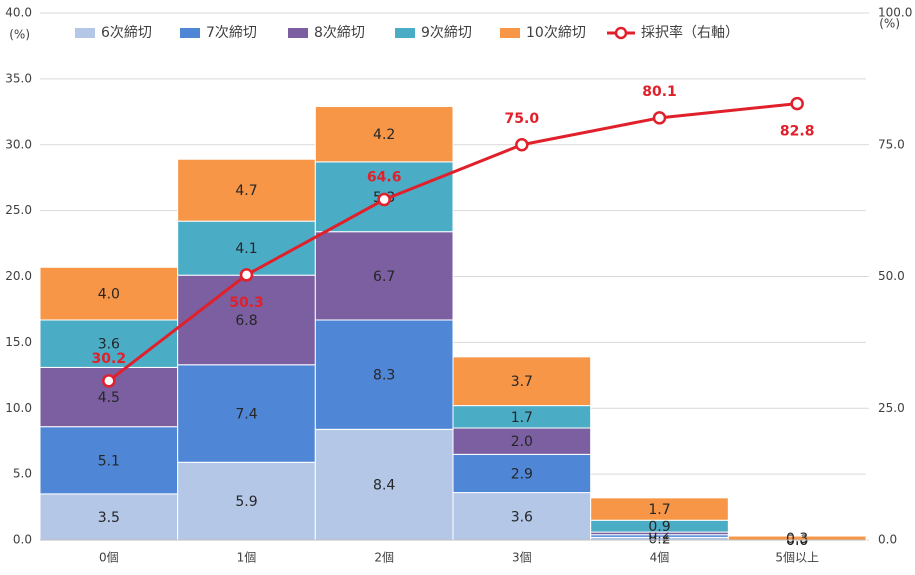 Image resolution: width=915 pixels, height=575 pixels. What do you see at coordinates (109, 398) in the screenshot?
I see `bar-value-label: 4.5` at bounding box center [109, 398].